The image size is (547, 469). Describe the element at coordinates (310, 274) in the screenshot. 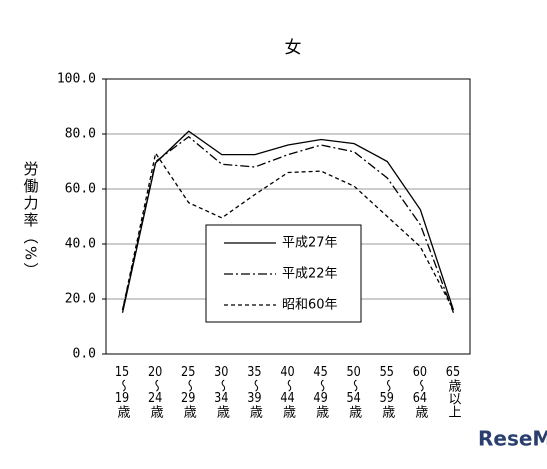

I see `legend-label: 平成22年` at that location.